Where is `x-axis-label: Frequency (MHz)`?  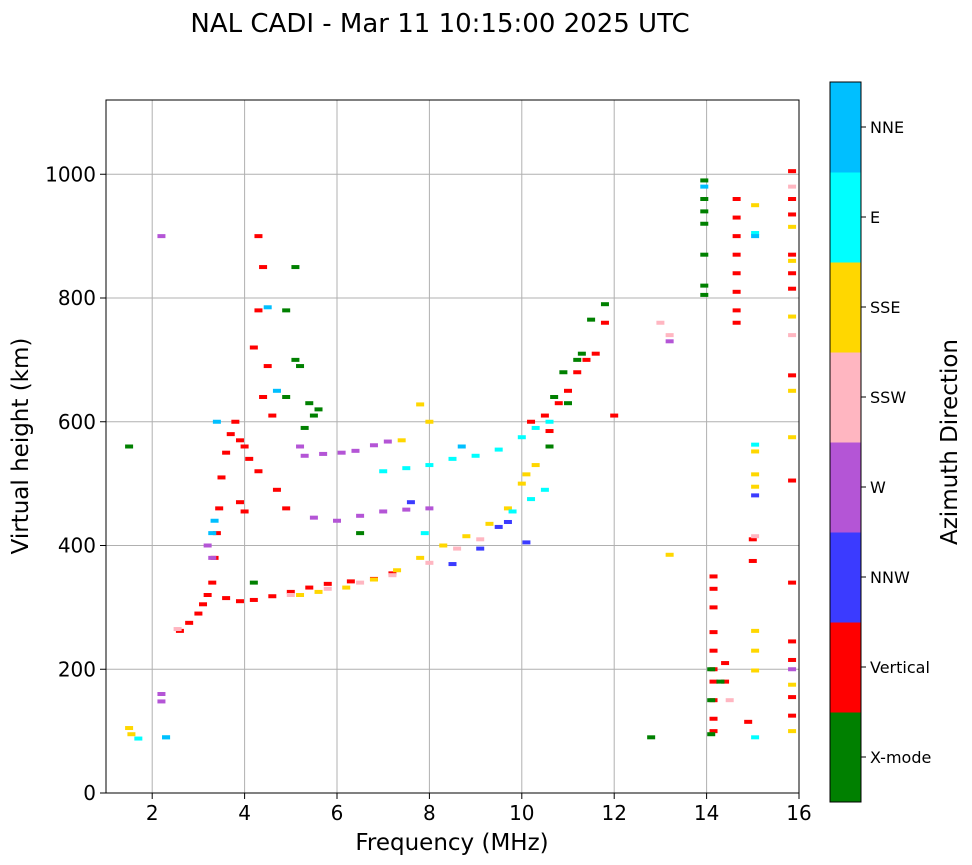 x-axis-label: Frequency (MHz) is located at coordinates (451, 843).